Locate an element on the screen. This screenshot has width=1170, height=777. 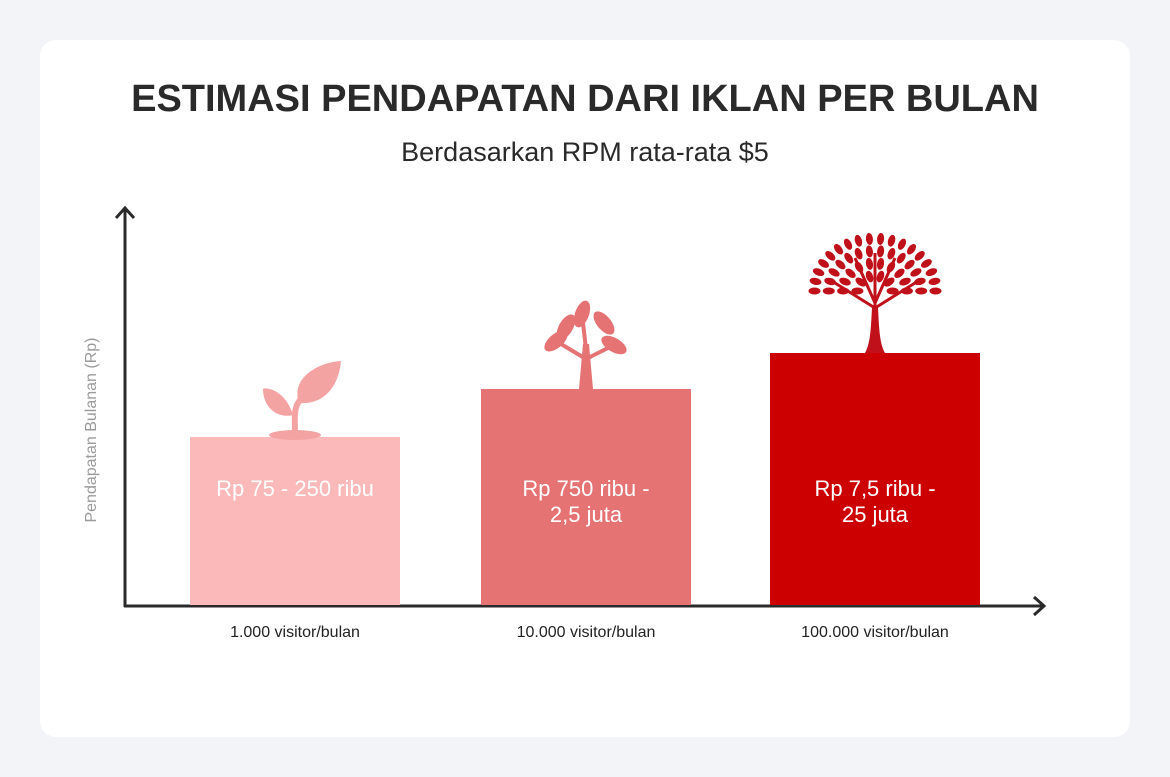
subtitle: Berdasarkan RPM rata-rata $5 is located at coordinates (585, 152).